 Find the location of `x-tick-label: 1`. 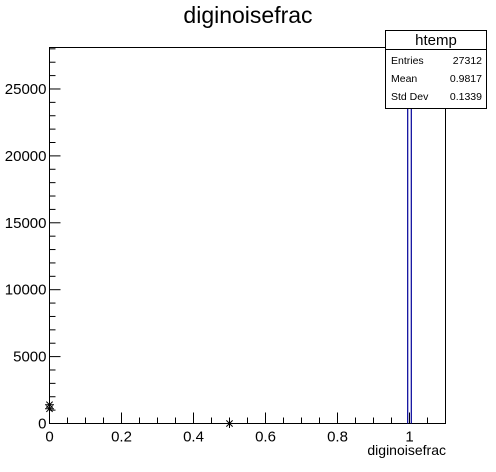

x-tick-label: 1 is located at coordinates (409, 437).